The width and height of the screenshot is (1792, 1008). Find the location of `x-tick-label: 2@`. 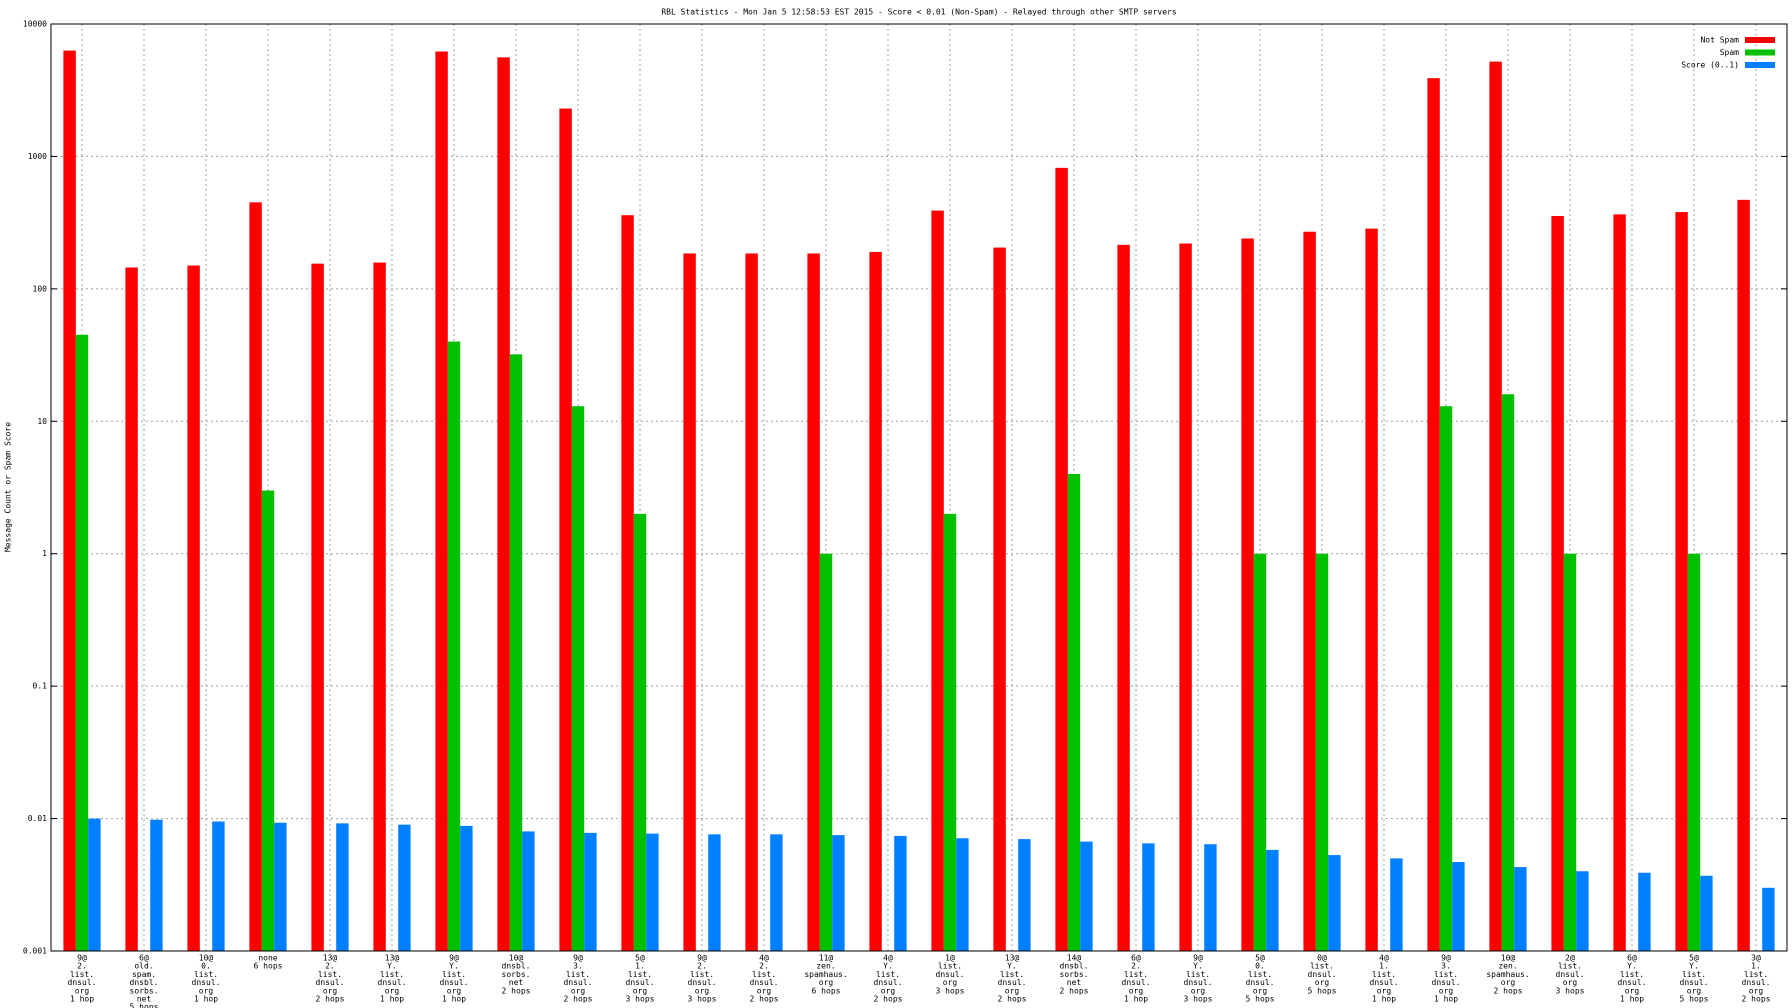

x-tick-label: 2@ is located at coordinates (1570, 958).